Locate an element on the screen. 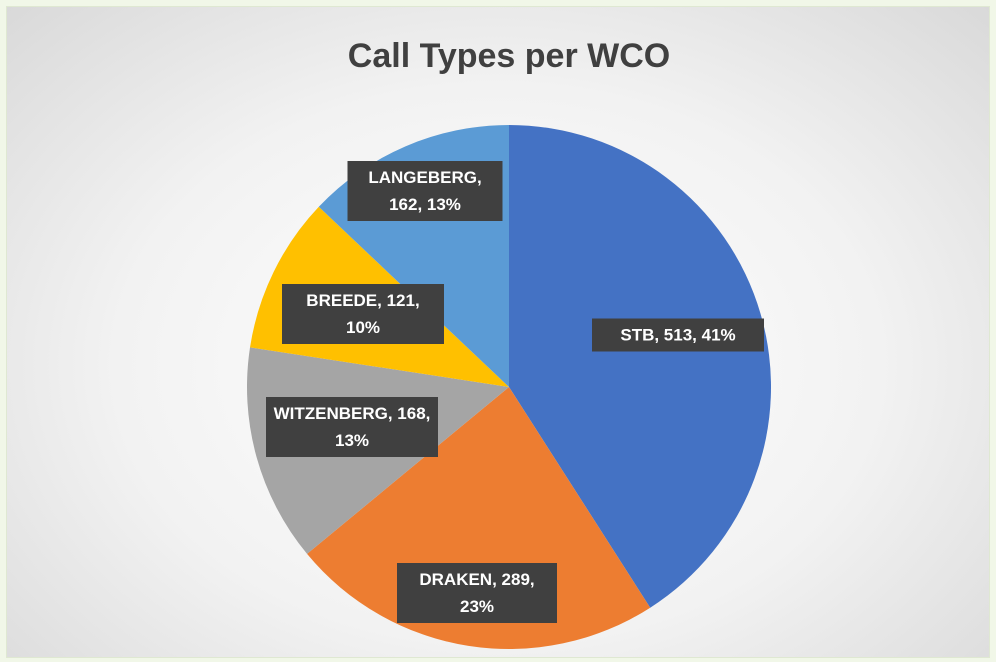  pie-slice is located at coordinates (479, 518).